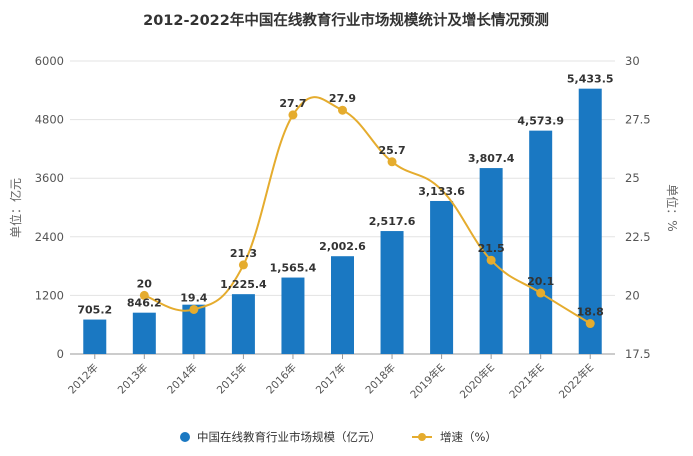 This screenshot has height=456, width=693. What do you see at coordinates (182, 379) in the screenshot?
I see `x-tick-label: 2014年` at bounding box center [182, 379].